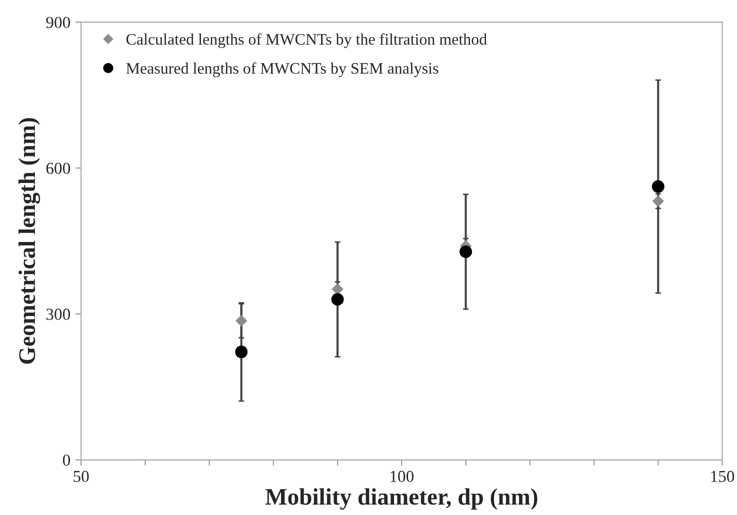 The width and height of the screenshot is (737, 515). What do you see at coordinates (306, 40) in the screenshot?
I see `legend-label: Calculated lengths of MWCNTs by the filtration method` at bounding box center [306, 40].